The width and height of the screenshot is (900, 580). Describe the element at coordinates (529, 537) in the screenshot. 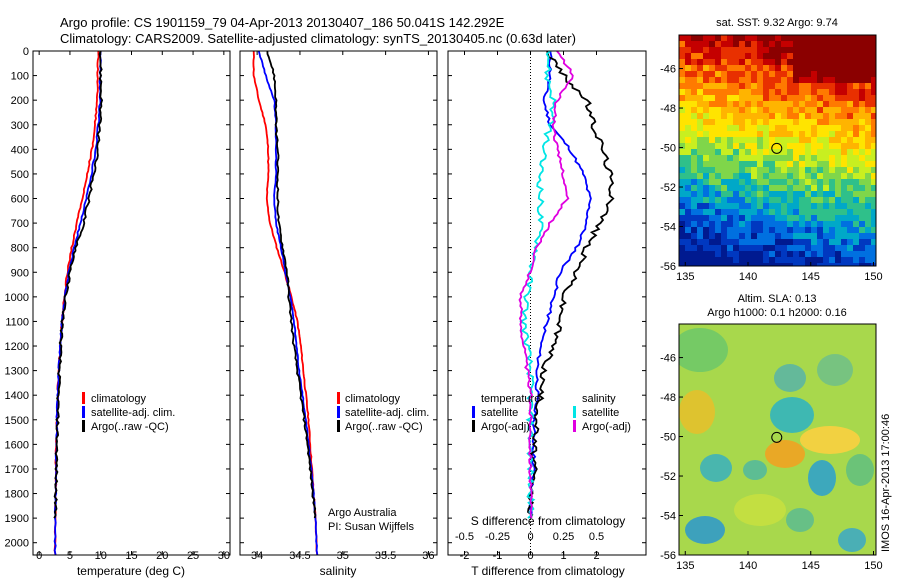

I see `s-difference-x-axis: -0.5 -0.25 0 0.25 0.5` at that location.